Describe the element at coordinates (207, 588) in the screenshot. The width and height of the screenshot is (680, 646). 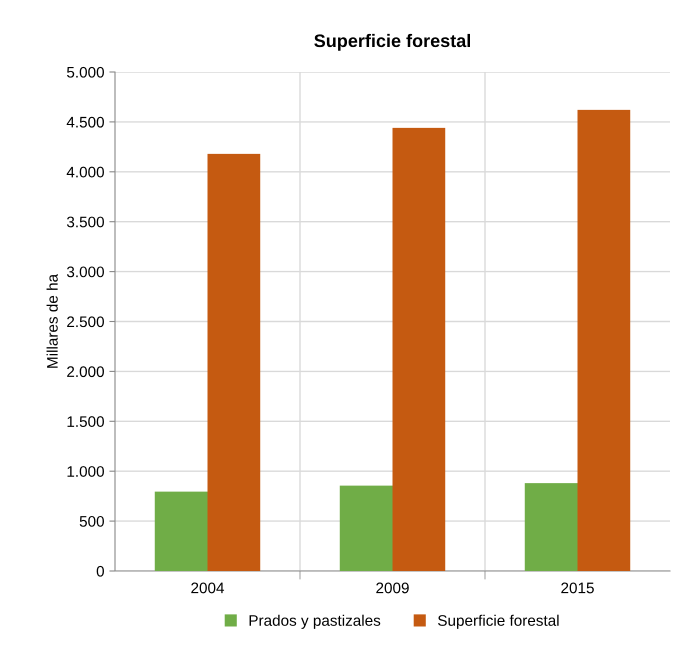
I see `x-tick-label: 2004` at that location.